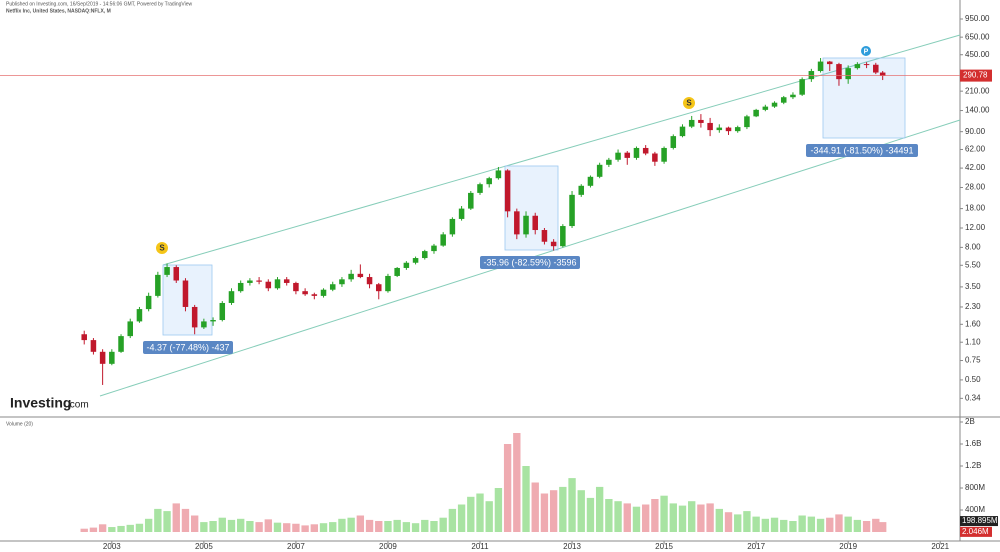  I want to click on y-tick-label: 5.50, so click(973, 264).